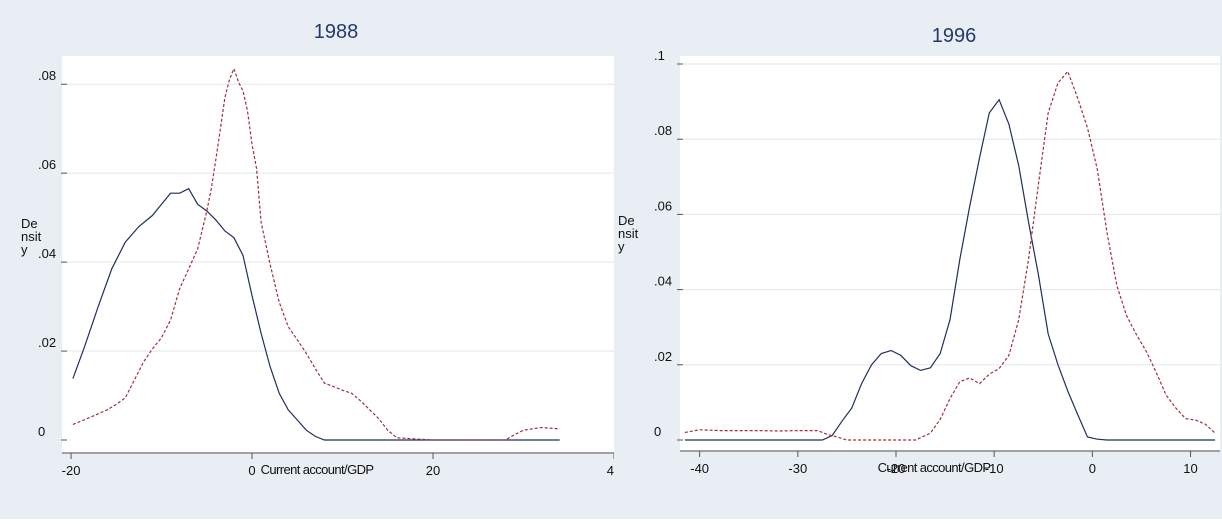  I want to click on y-tick-label: .1, so click(659, 55).